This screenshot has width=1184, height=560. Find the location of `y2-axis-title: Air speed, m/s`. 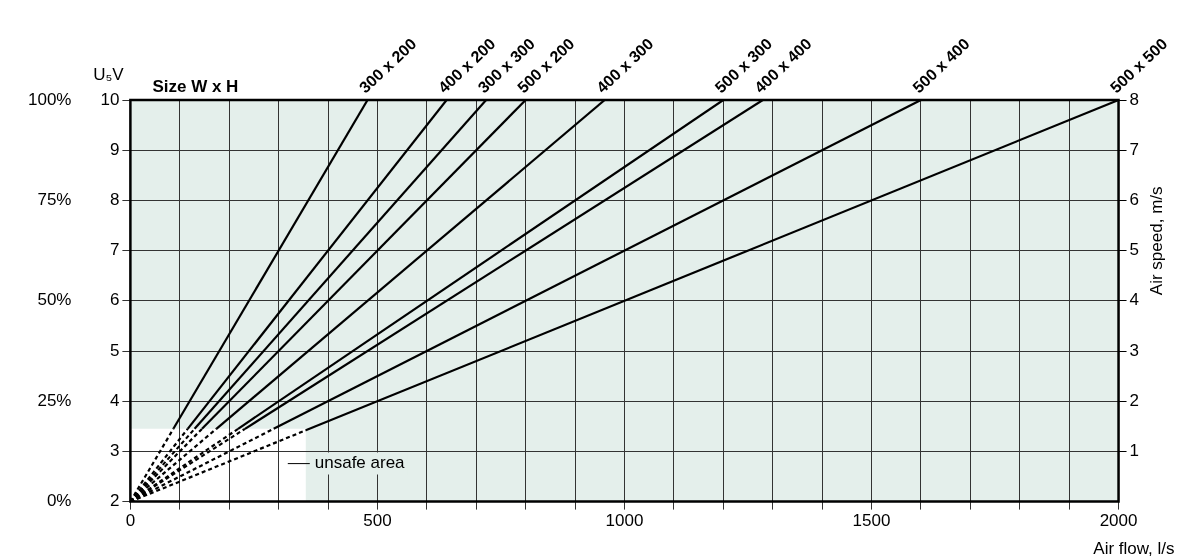

y2-axis-title: Air speed, m/s is located at coordinates (1156, 241).